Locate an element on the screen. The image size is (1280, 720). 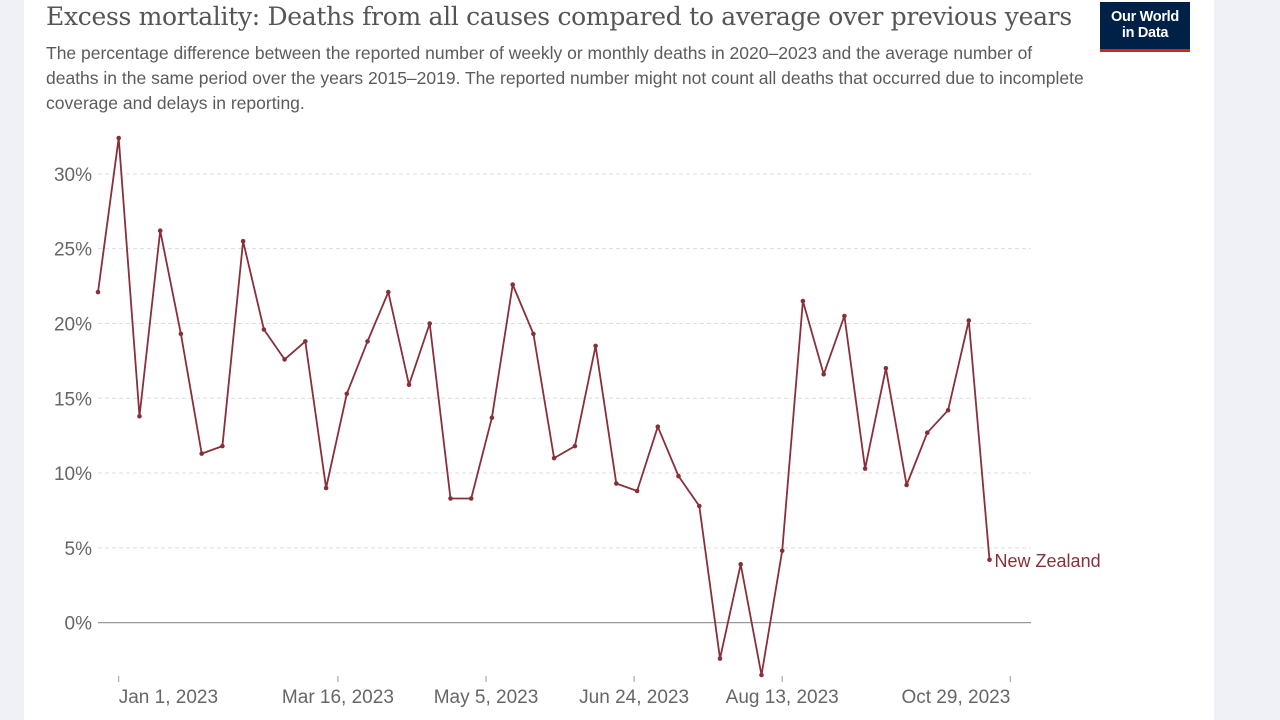
y-tick-label: 30% is located at coordinates (73, 175).